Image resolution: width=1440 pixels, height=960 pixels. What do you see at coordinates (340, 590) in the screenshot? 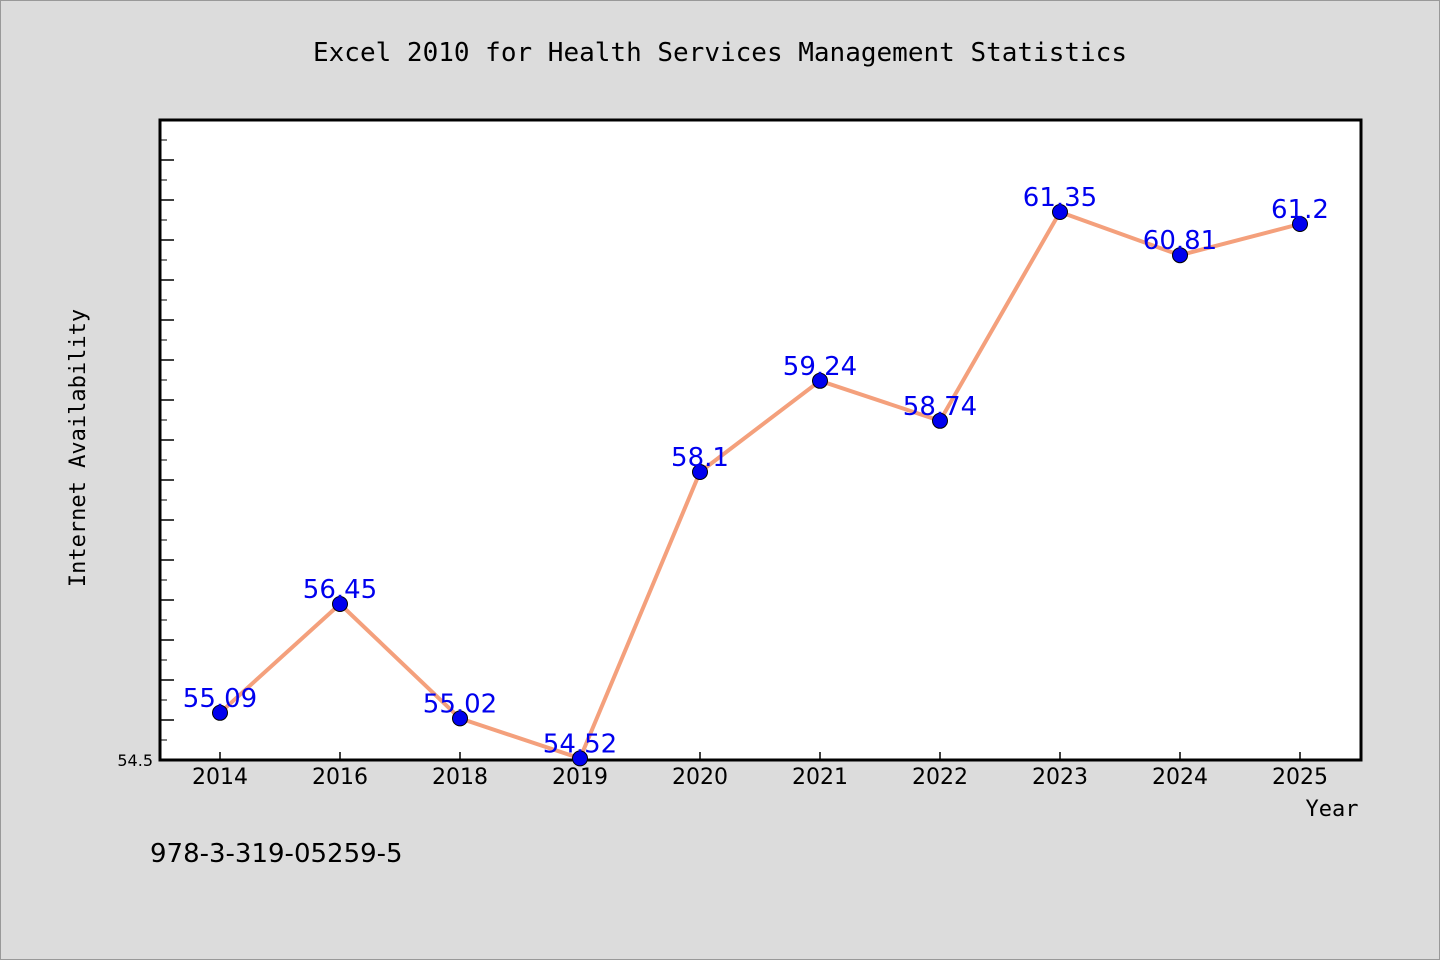
I see `data-label: 56.45` at bounding box center [340, 590].